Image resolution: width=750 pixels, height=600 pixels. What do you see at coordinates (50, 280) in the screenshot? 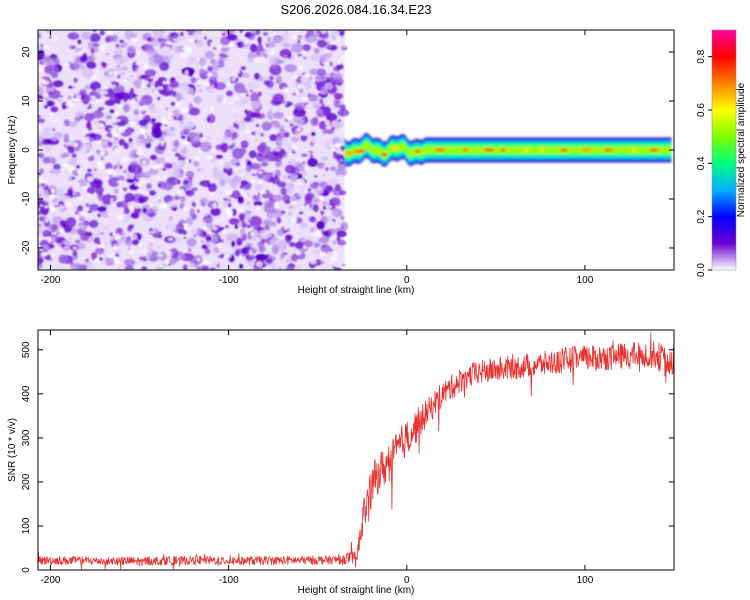
I see `spectrogram-x-tick-label: -200` at bounding box center [50, 280].